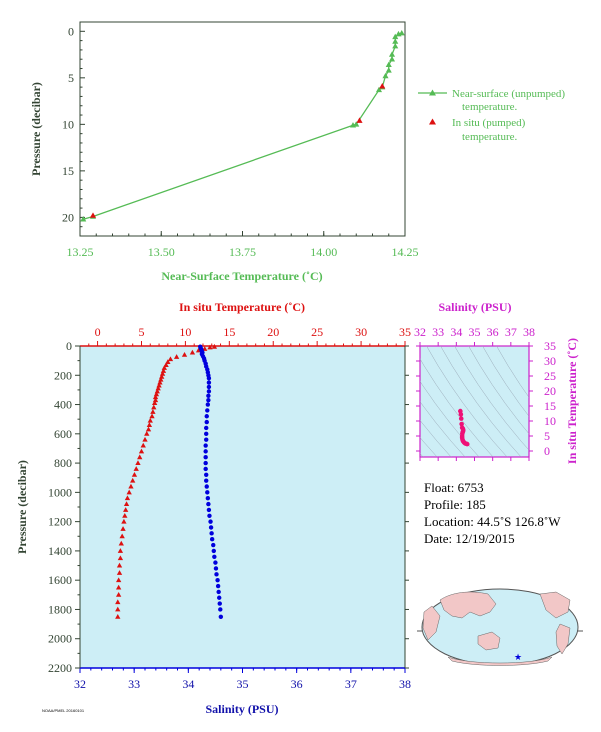  Describe the element at coordinates (68, 171) in the screenshot. I see `near-surface-y-tick-label: 15` at that location.